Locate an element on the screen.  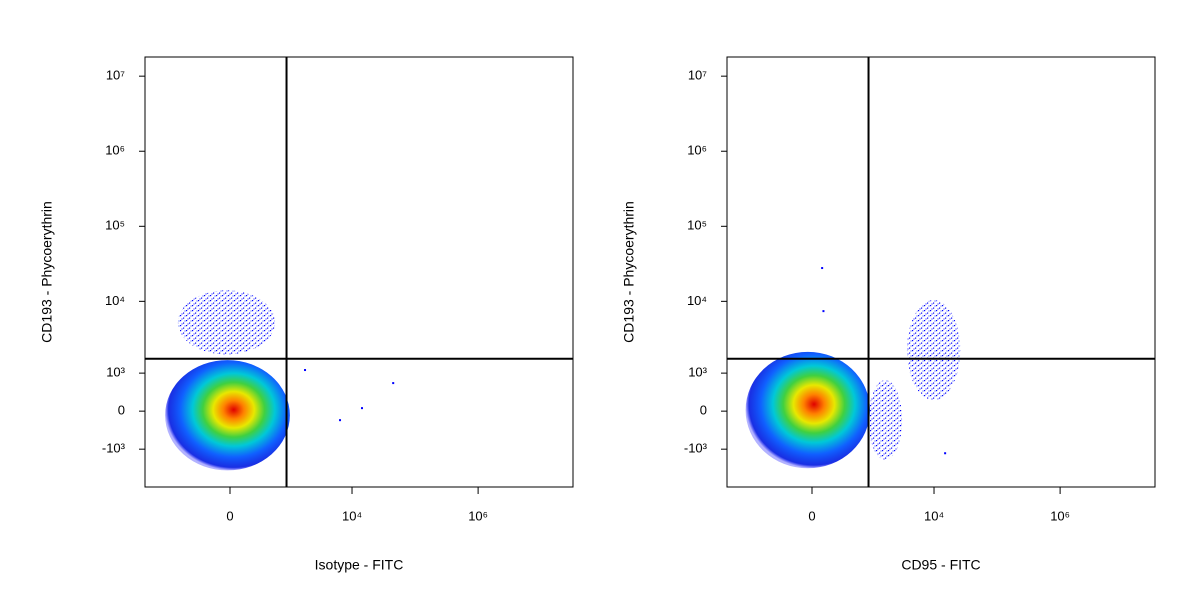
x-axis-title: CD95 - FITC is located at coordinates (940, 565).